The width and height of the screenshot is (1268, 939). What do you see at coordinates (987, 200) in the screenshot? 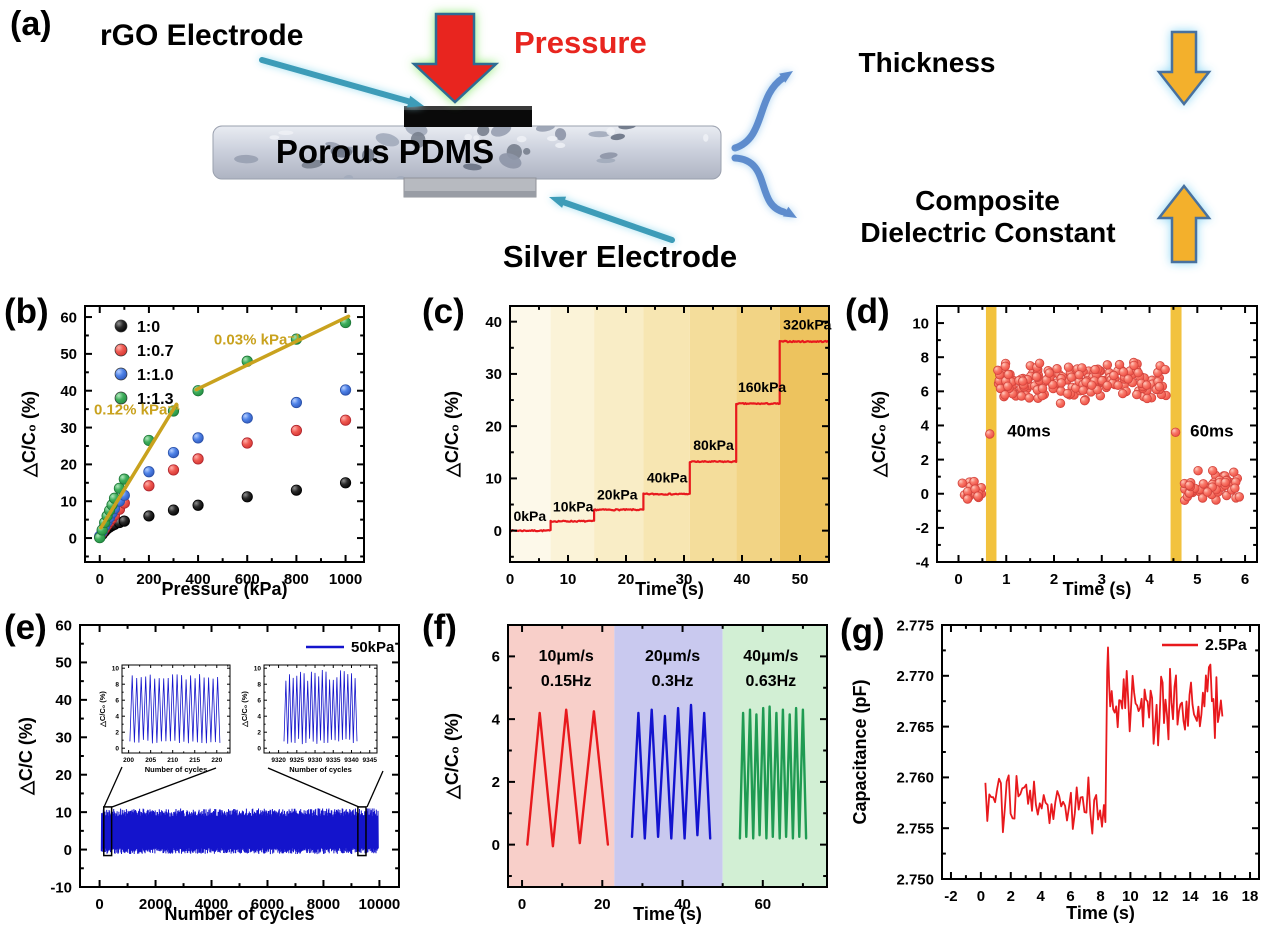
I see `composite-label-line1: Composite` at bounding box center [987, 200].